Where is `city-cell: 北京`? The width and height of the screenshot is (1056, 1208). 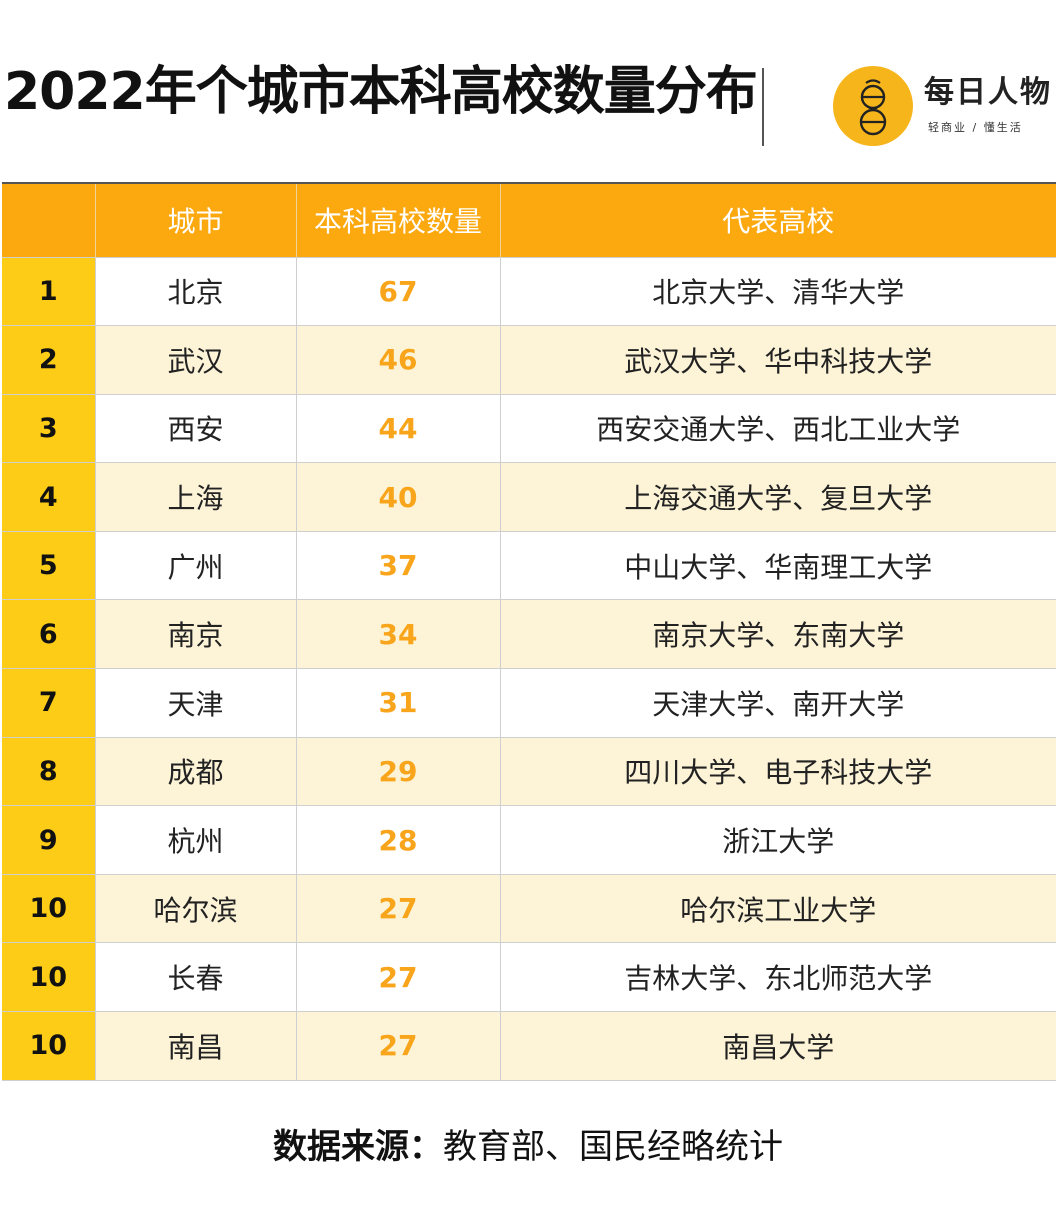 city-cell: 北京 is located at coordinates (195, 291).